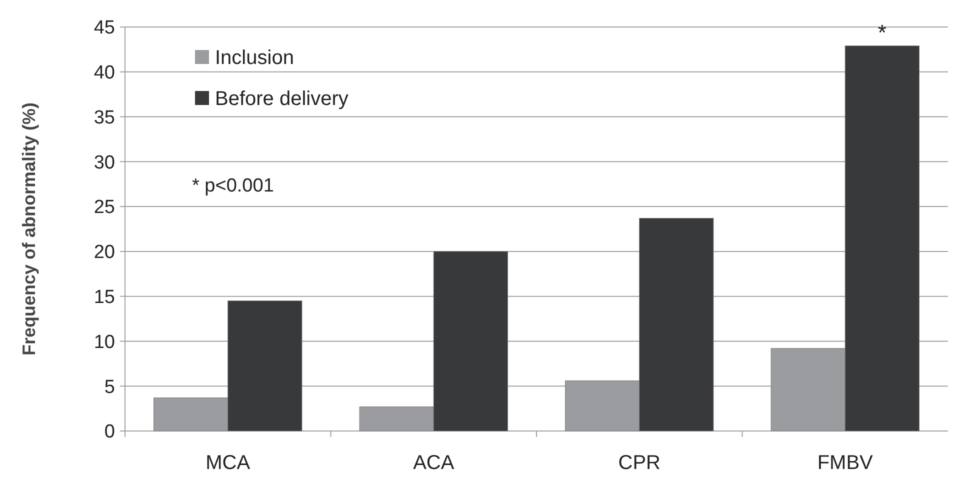 The width and height of the screenshot is (963, 484). What do you see at coordinates (104, 253) in the screenshot?
I see `y-tick-label: 20` at bounding box center [104, 253].